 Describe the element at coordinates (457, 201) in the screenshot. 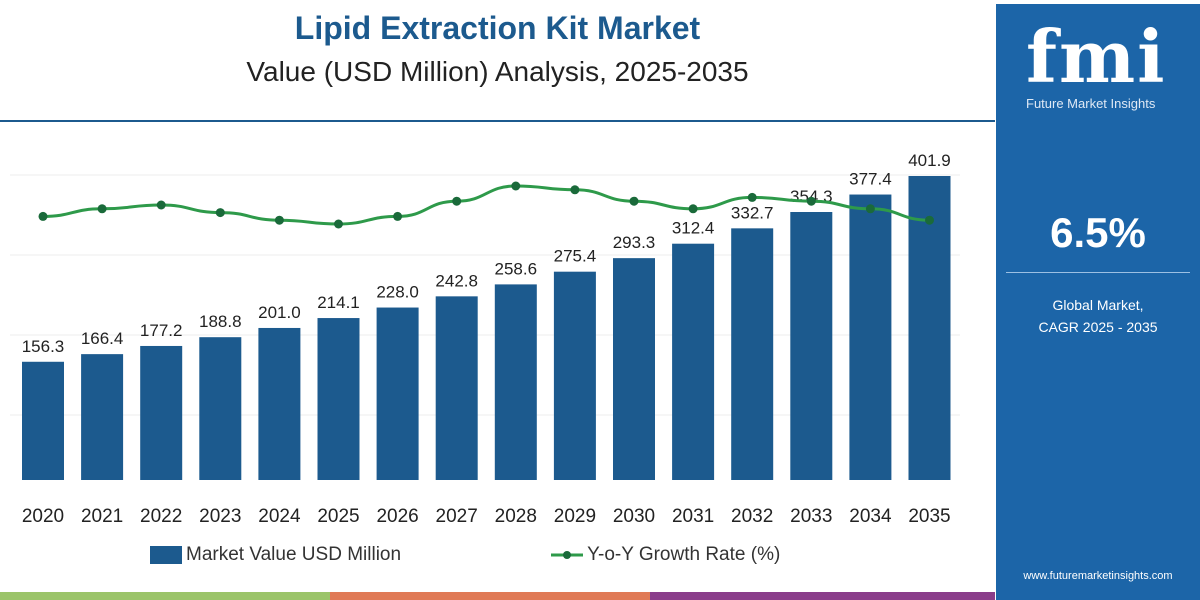

I see `growth-point-2027` at that location.